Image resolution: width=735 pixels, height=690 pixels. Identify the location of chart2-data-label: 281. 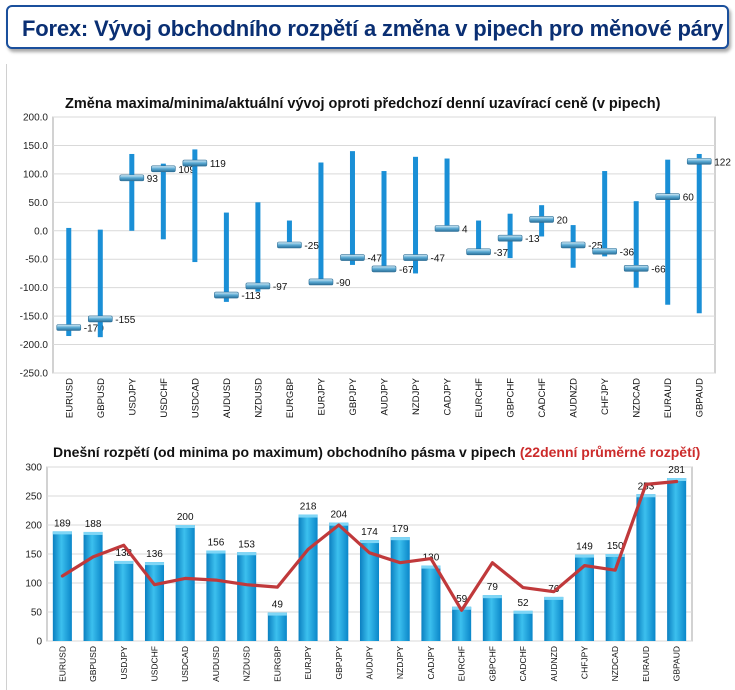
(676, 470).